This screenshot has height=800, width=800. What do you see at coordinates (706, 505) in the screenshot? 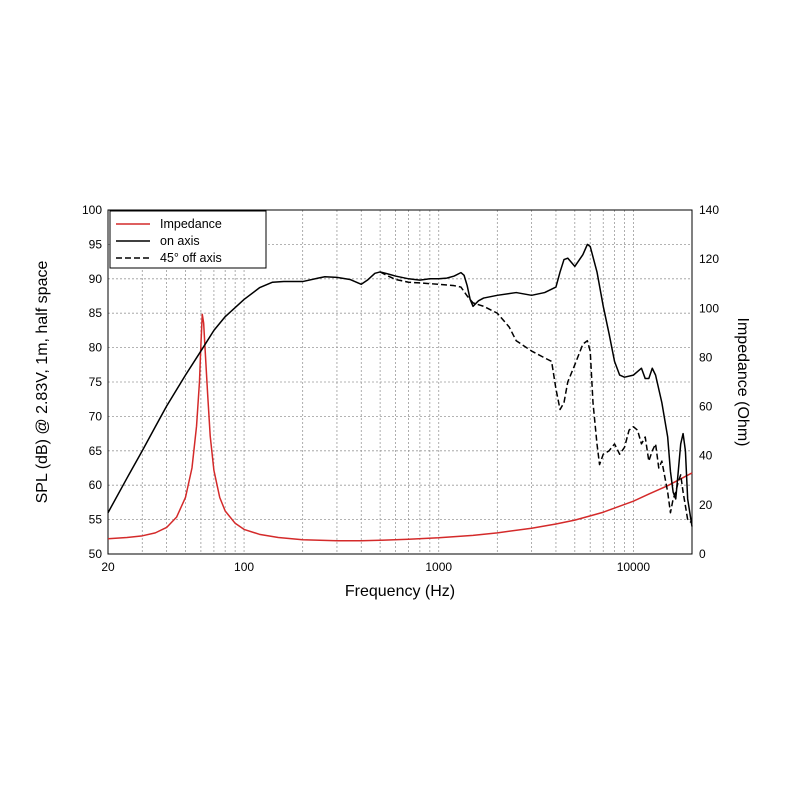
I see `y-right-tick-label: 20` at bounding box center [706, 505].